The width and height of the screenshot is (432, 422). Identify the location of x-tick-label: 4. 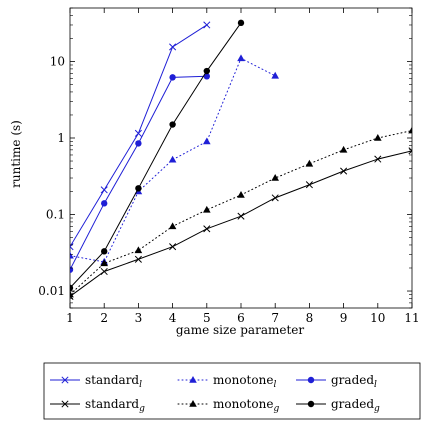
(173, 318).